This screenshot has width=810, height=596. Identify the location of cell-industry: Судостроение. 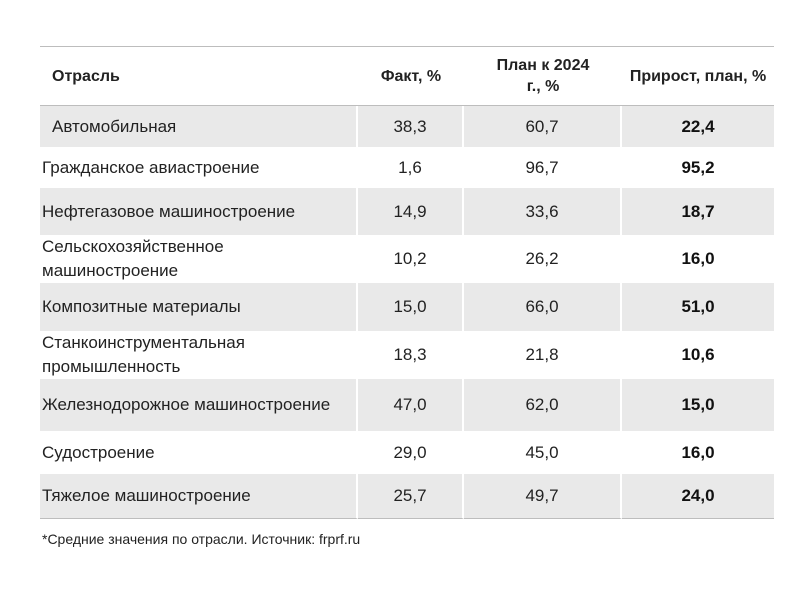
(199, 452).